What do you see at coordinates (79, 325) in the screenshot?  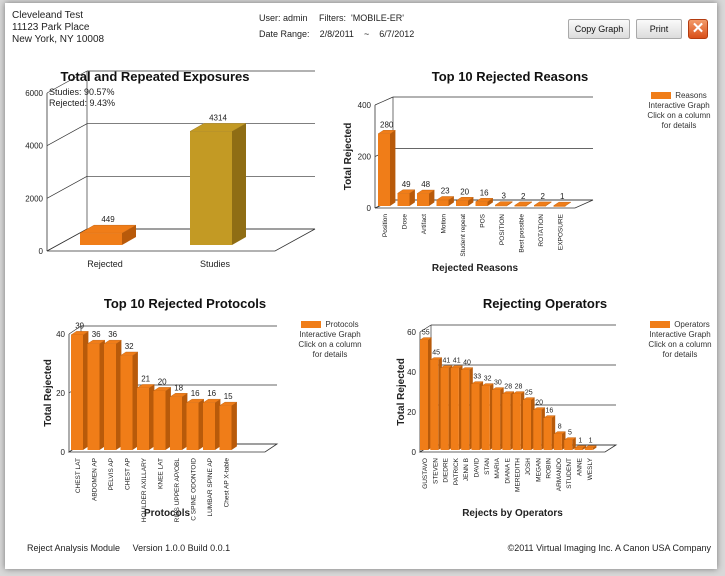 I see `data-label: 39` at bounding box center [79, 325].